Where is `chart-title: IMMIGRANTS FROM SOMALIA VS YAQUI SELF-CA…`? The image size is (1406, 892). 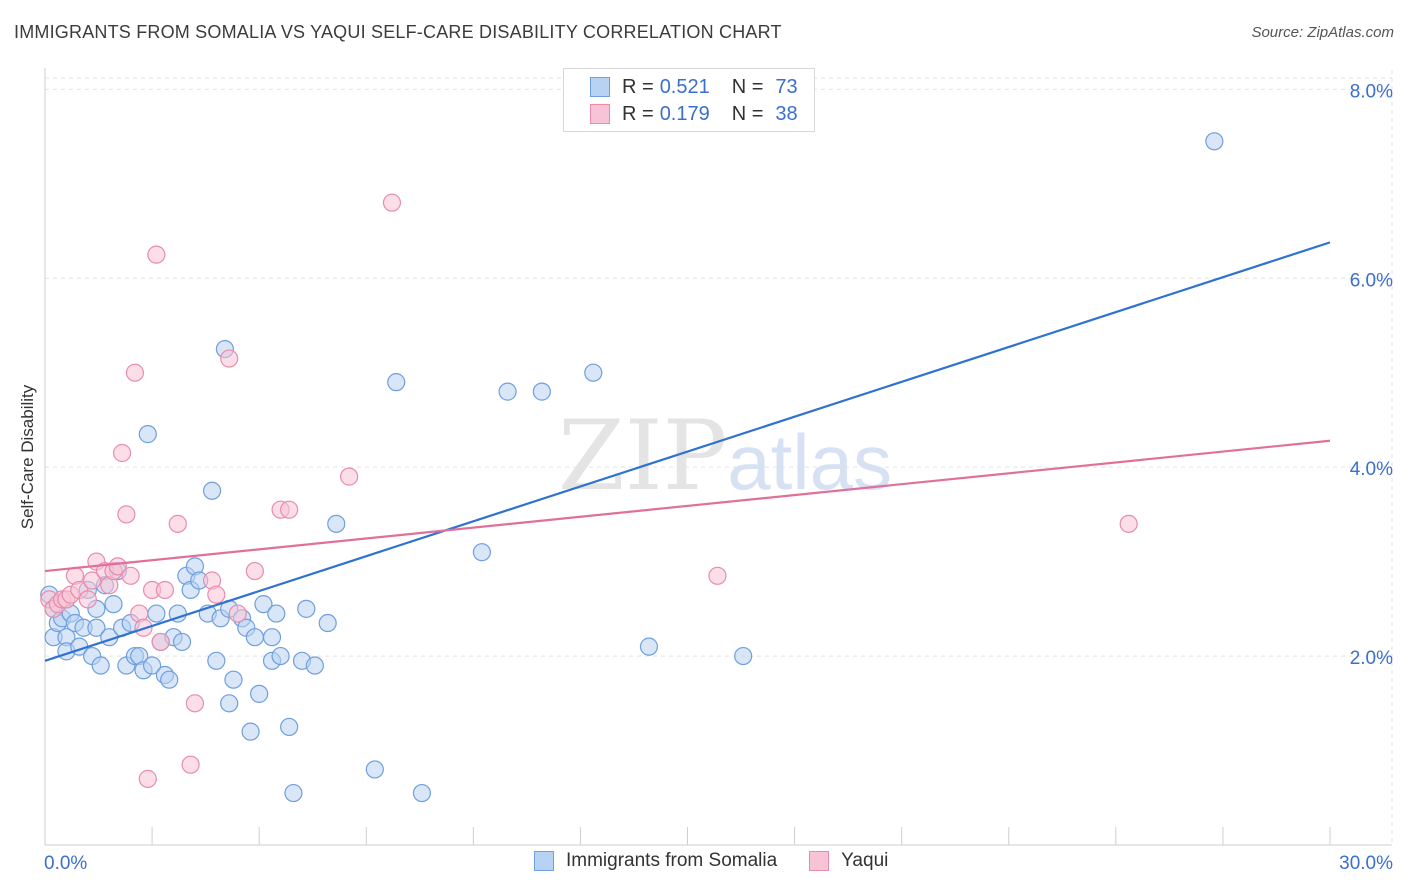
chart-title: IMMIGRANTS FROM SOMALIA VS YAQUI SELF-CA… is located at coordinates (398, 32).